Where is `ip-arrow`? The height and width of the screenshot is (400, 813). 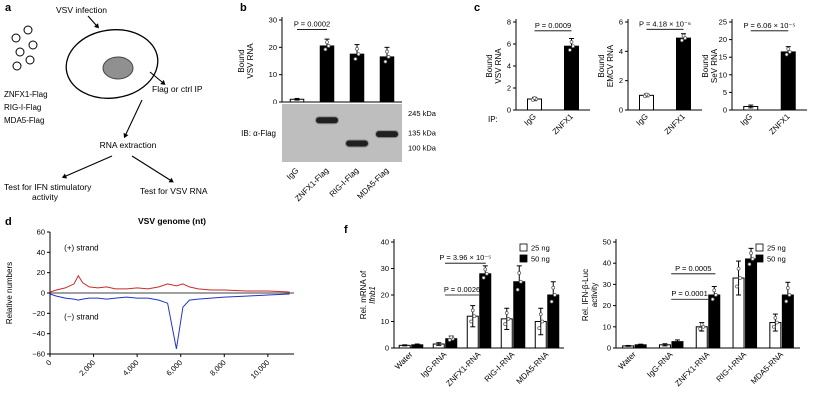 ip-arrow is located at coordinates (156, 77).